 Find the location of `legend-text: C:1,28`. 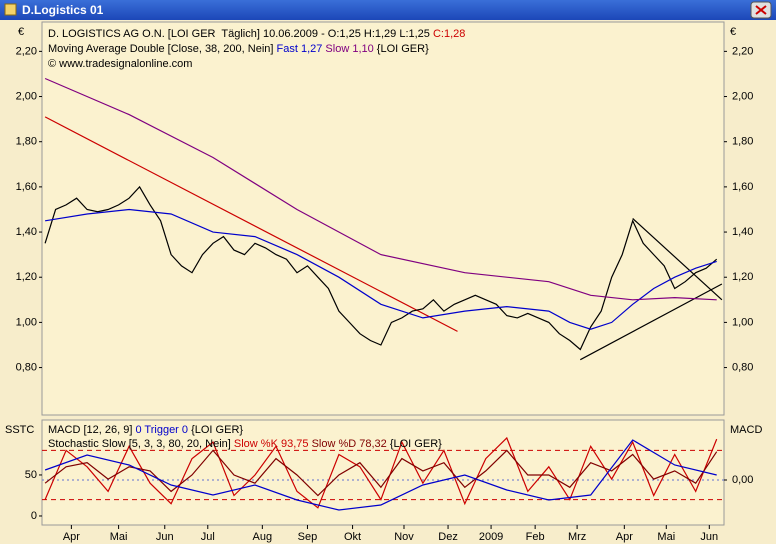

legend-text: C:1,28 is located at coordinates (449, 34).